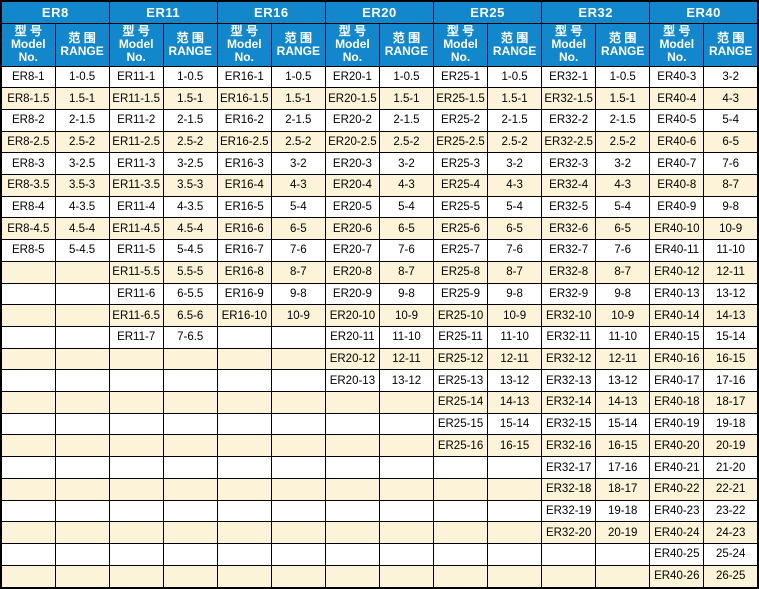  What do you see at coordinates (244, 164) in the screenshot?
I see `model-cell: ER16-3` at bounding box center [244, 164].